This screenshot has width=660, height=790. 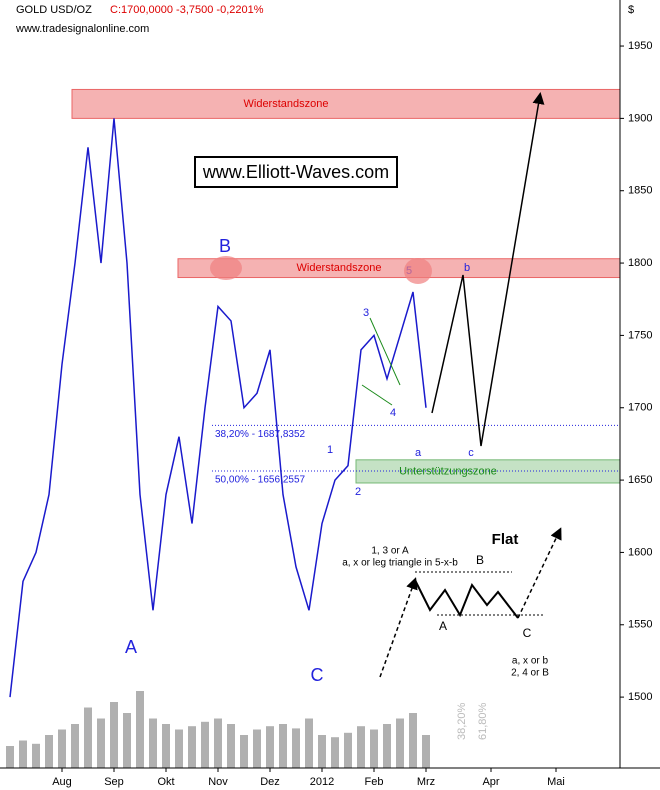 I want to click on y-tick-label: 1850, so click(x=640, y=191).